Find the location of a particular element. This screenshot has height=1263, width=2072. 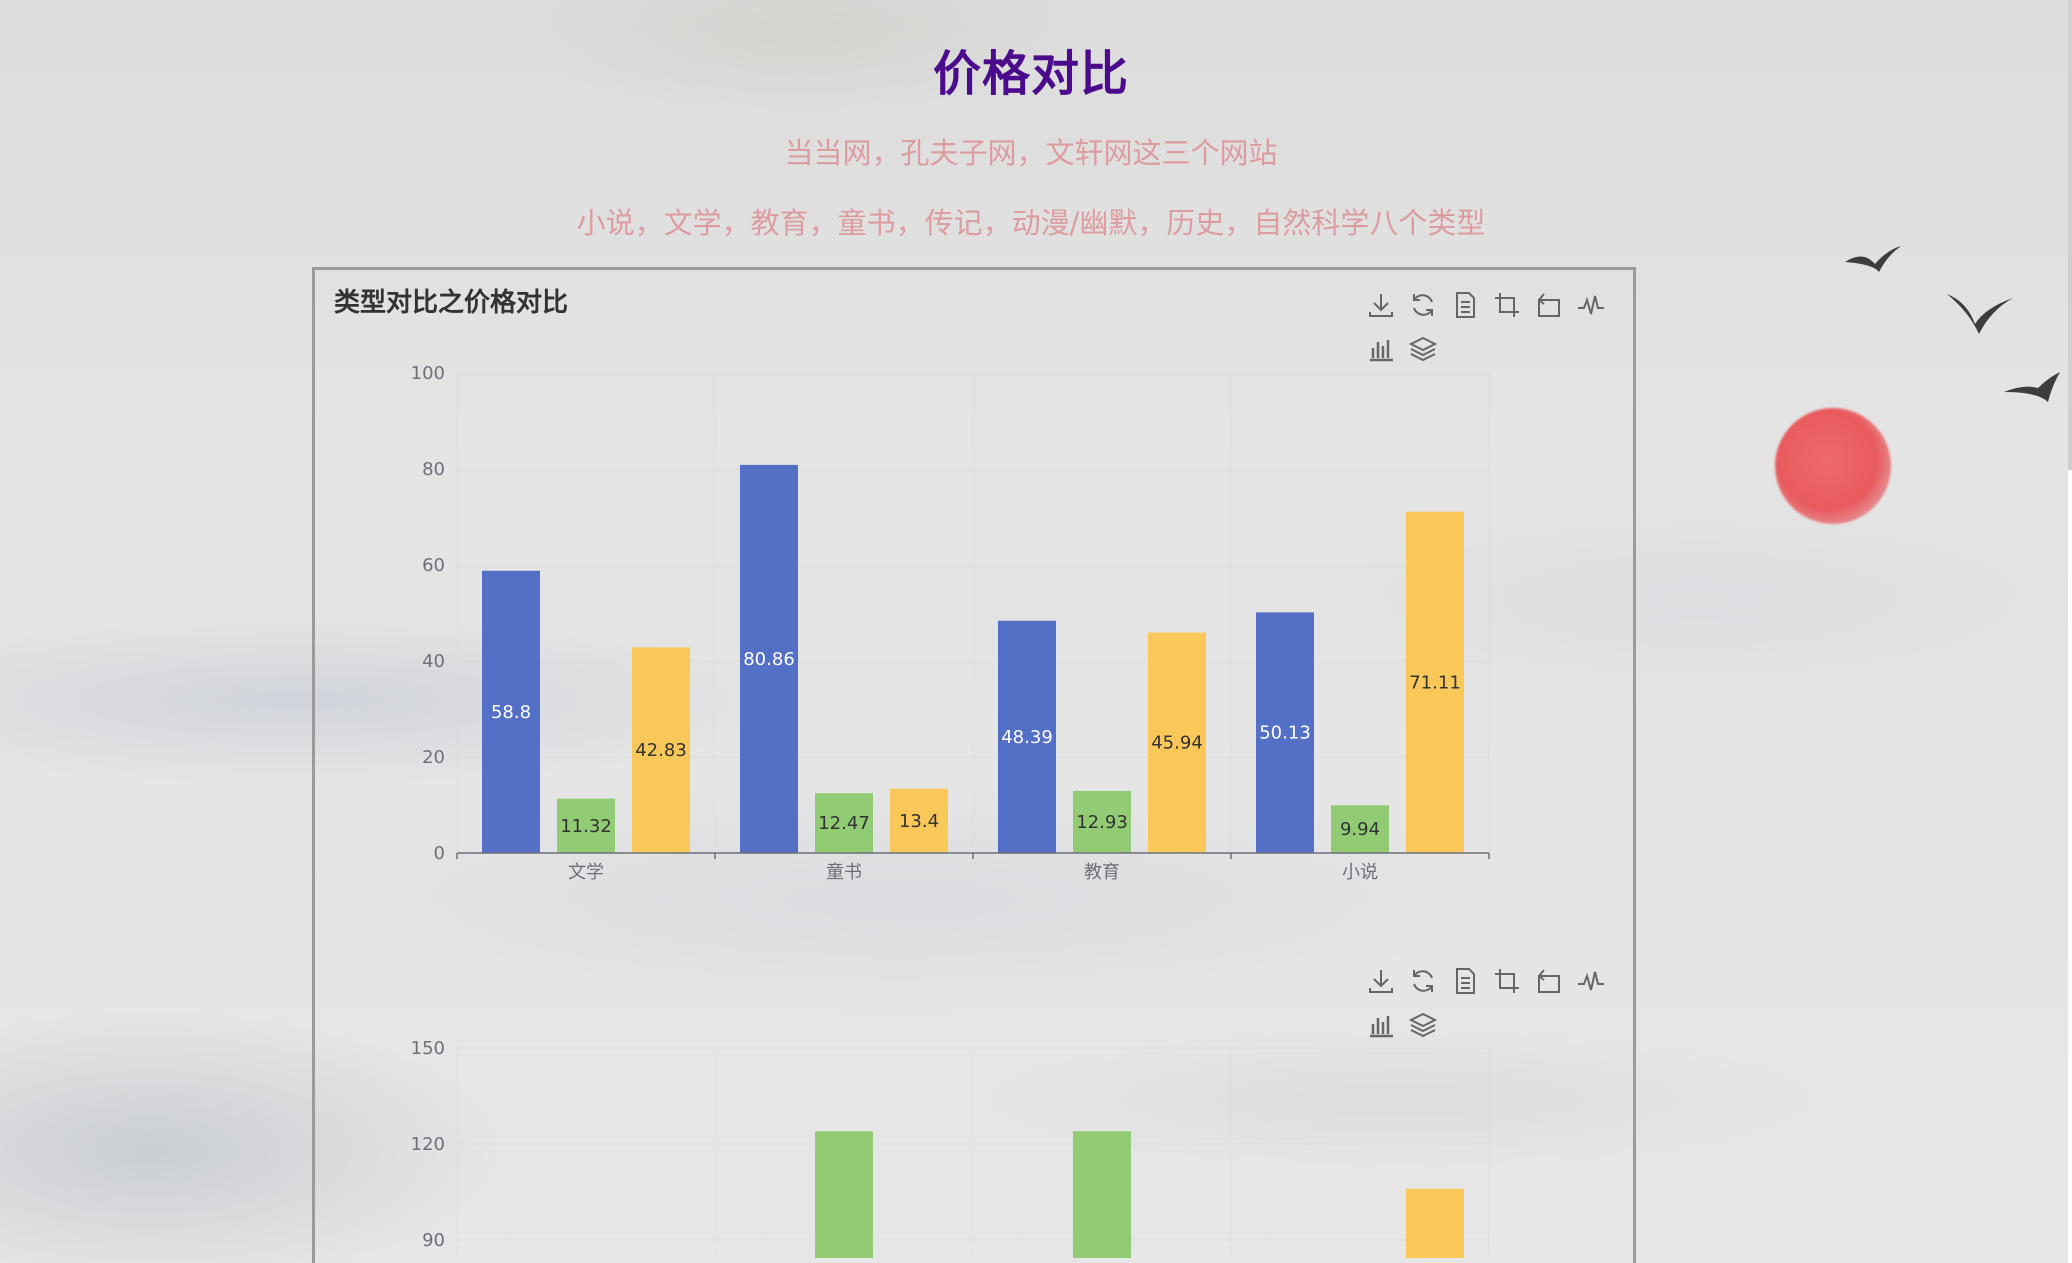

bar-data-label: 9.94 is located at coordinates (1360, 829).